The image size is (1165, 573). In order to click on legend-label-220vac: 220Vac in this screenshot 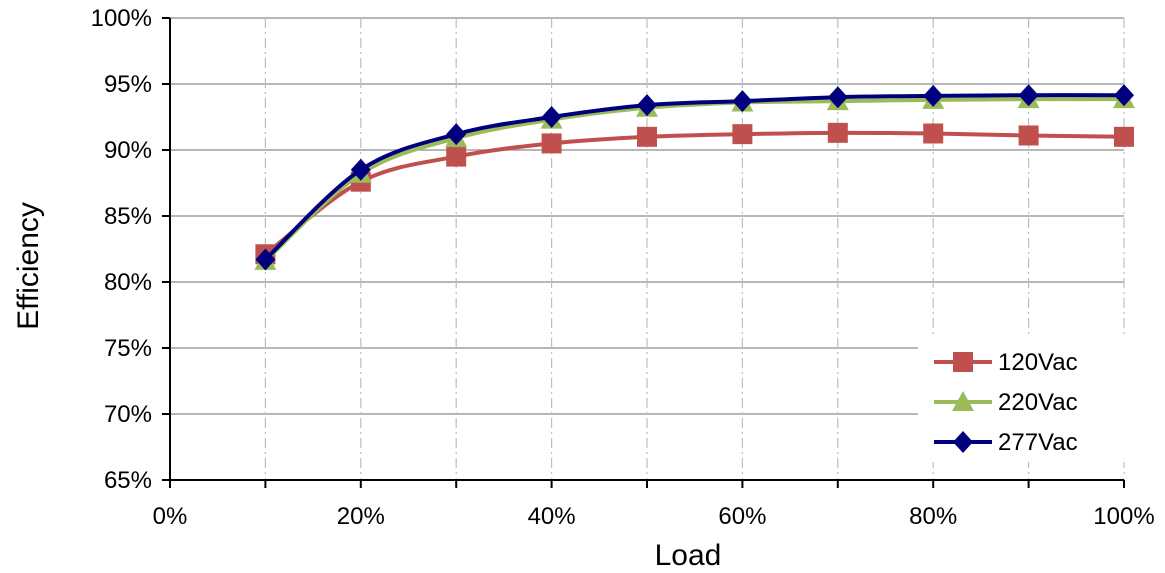, I will do `click(1038, 402)`.